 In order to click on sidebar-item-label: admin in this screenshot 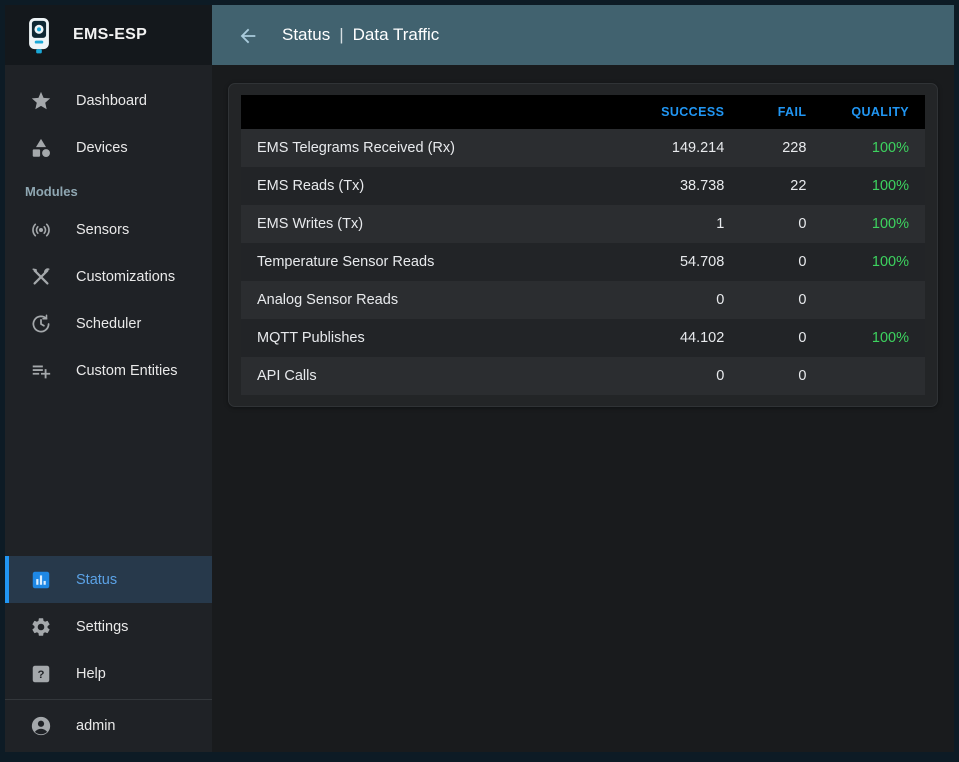, I will do `click(96, 726)`.